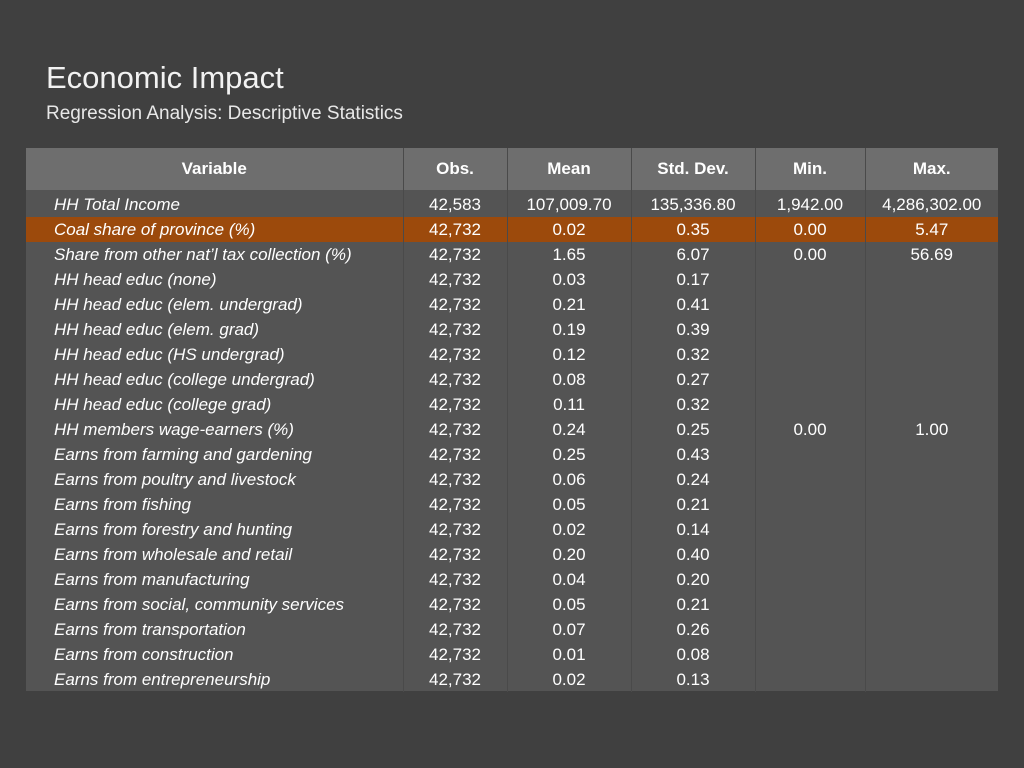 The width and height of the screenshot is (1024, 768). What do you see at coordinates (215, 329) in the screenshot?
I see `cell-variable: HH head educ (elem. grad)` at bounding box center [215, 329].